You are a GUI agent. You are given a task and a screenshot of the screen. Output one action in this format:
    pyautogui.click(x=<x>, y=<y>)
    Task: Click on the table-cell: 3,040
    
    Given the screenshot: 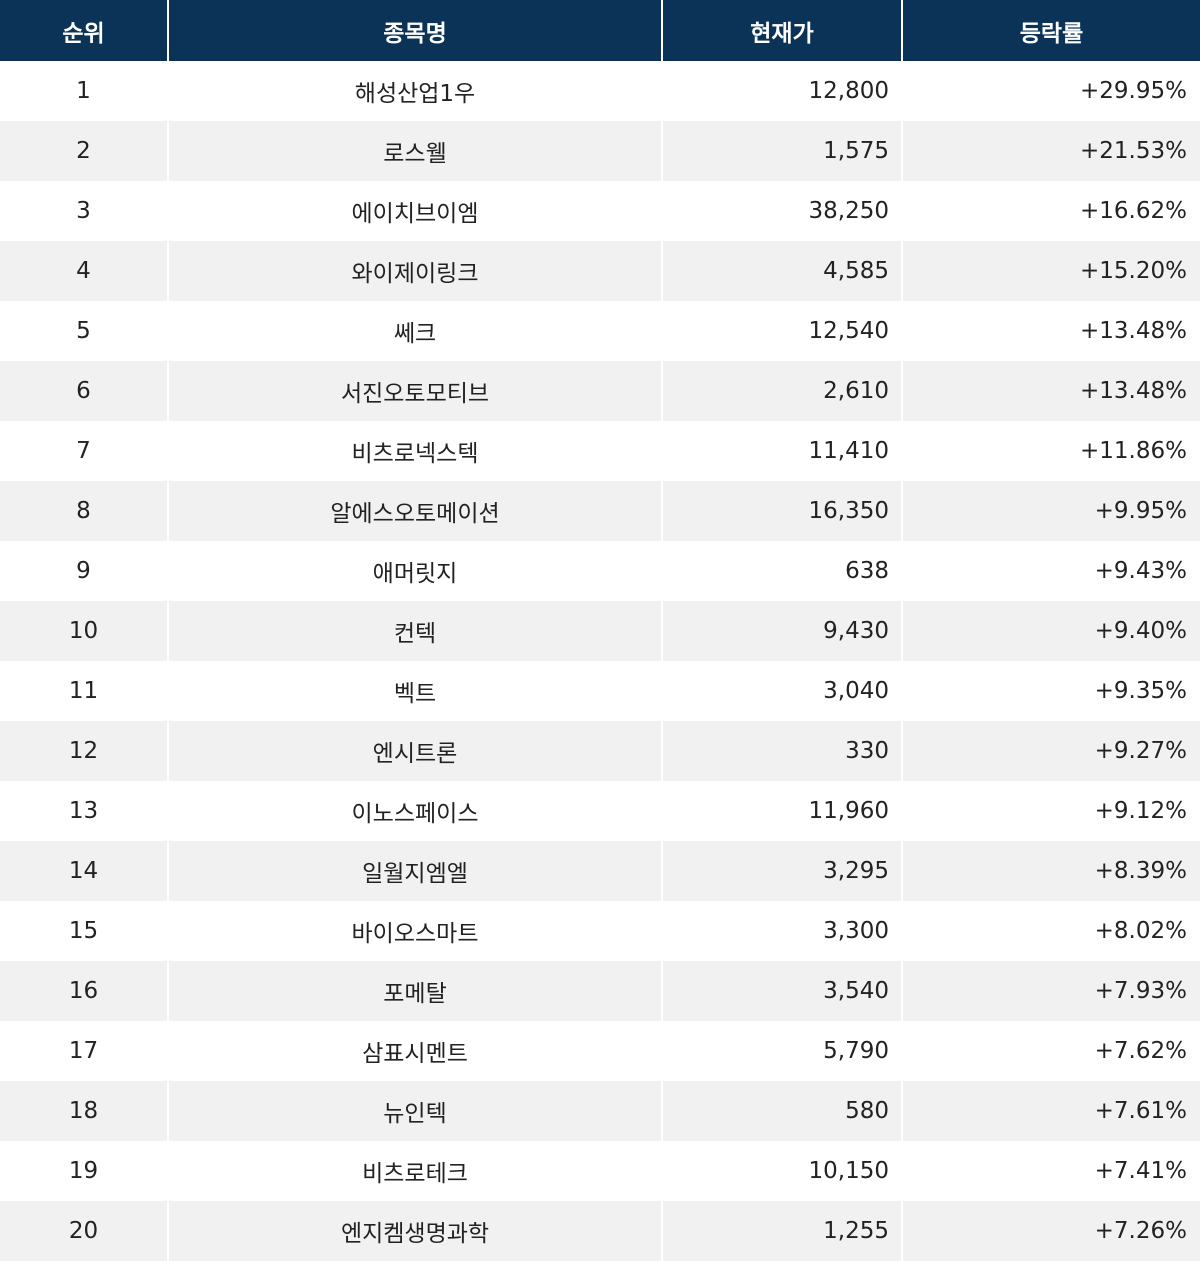 What is the action you would take?
    pyautogui.click(x=783, y=691)
    